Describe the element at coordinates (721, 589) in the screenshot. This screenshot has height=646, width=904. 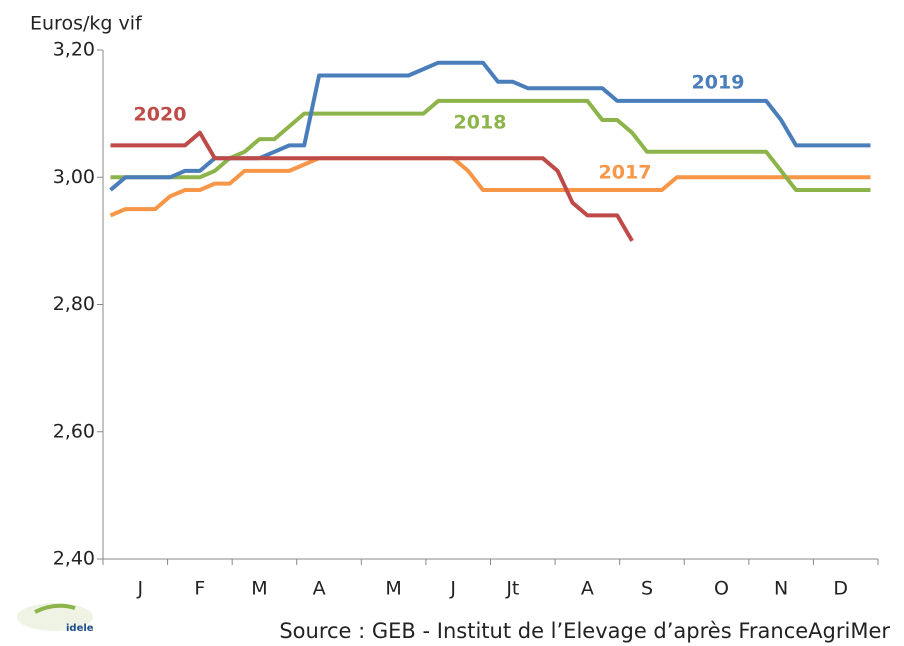
I see `x-tick-label: O` at that location.